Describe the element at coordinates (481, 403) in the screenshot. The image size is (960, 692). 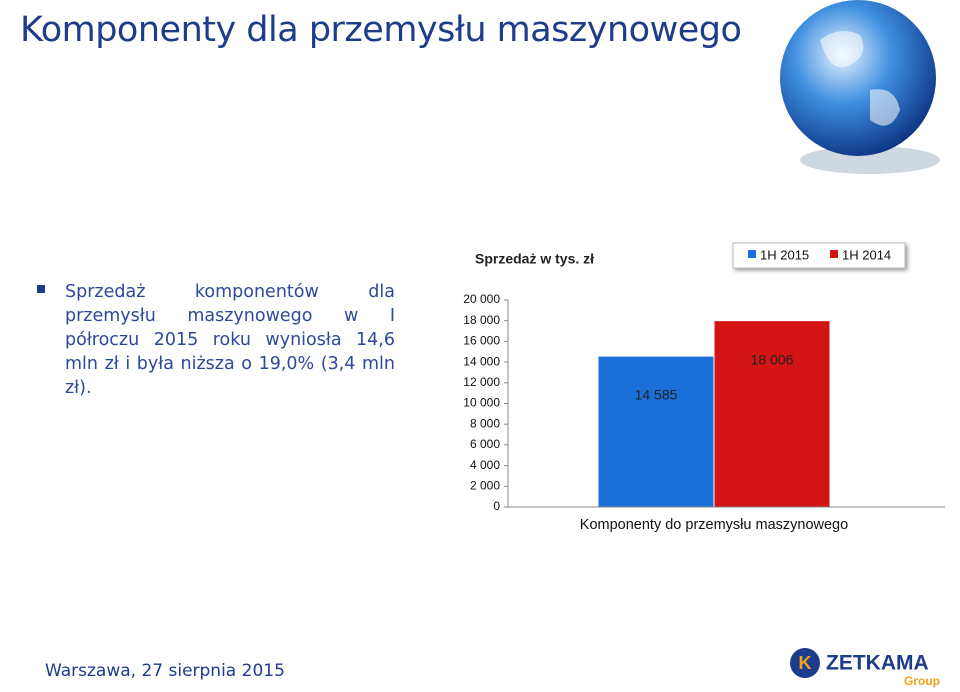
I see `y-tick-label: 10 000` at that location.